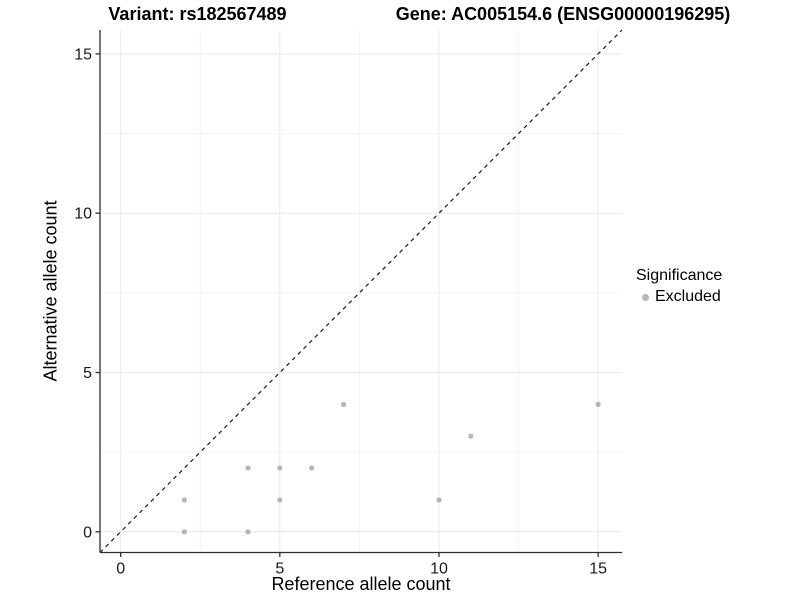 This screenshot has width=800, height=600. I want to click on x-axis-title: Reference allele count, so click(361, 584).